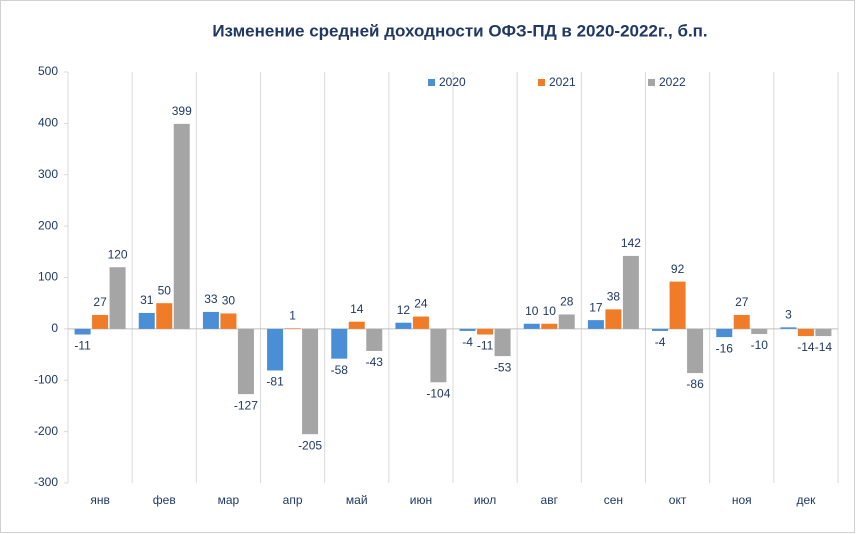 This screenshot has width=868, height=534. I want to click on data-label: 17, so click(596, 307).